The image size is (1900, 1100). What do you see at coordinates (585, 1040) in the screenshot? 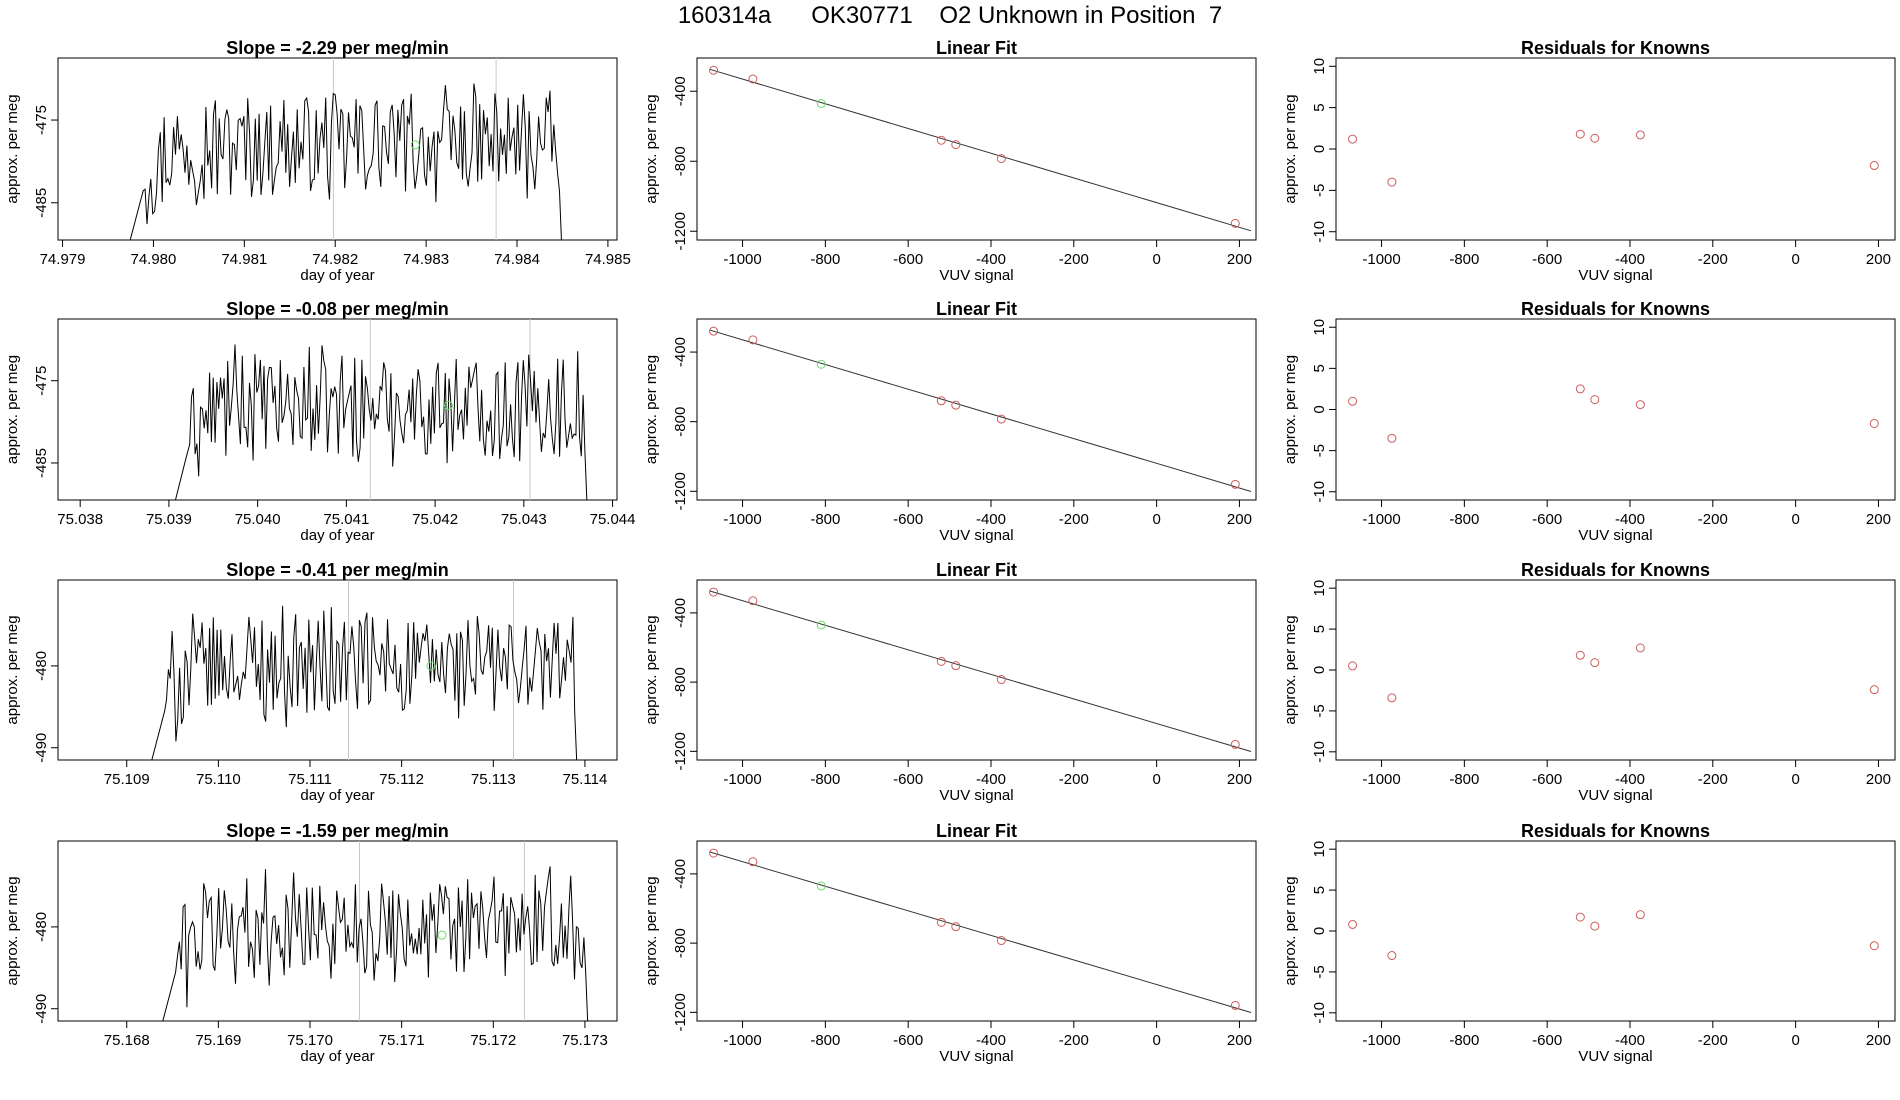
I see `x-tick-label: 75.173` at bounding box center [585, 1040].